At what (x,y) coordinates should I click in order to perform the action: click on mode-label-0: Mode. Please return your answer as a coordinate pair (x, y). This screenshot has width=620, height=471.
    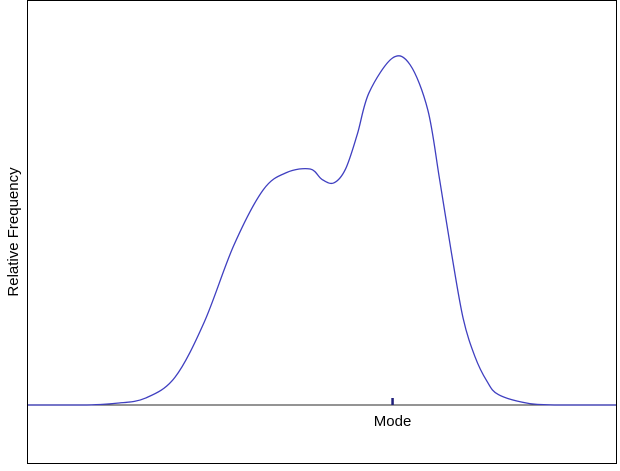
    Looking at the image, I should click on (393, 421).